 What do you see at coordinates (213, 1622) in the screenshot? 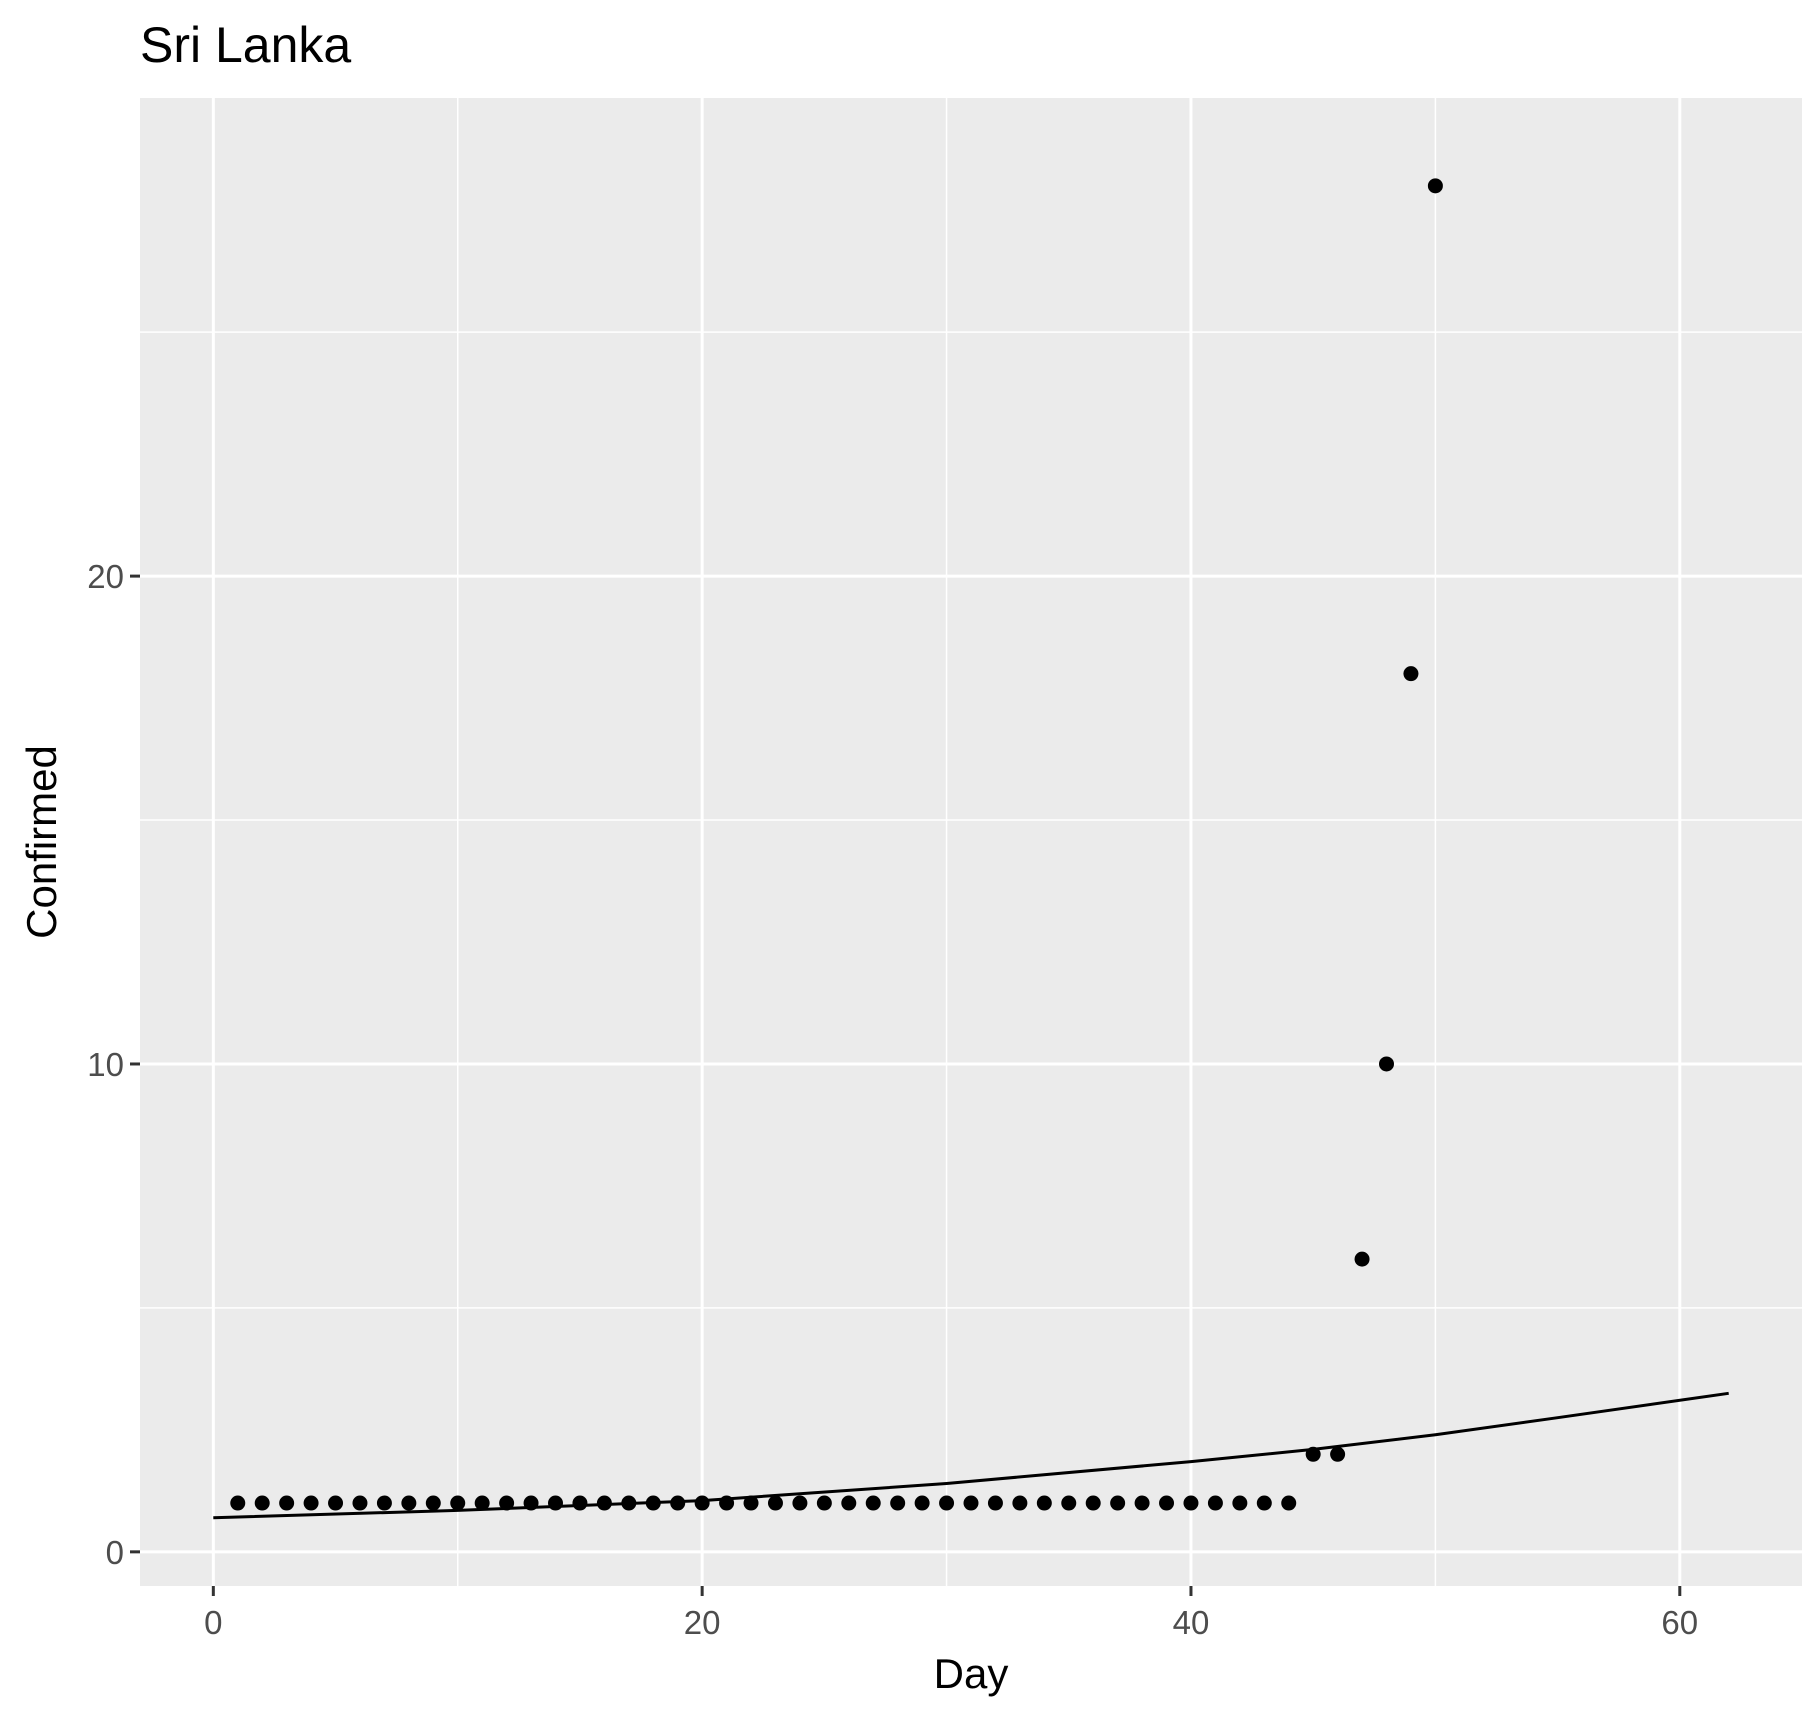
I see `x-tick-label: 0` at bounding box center [213, 1622].